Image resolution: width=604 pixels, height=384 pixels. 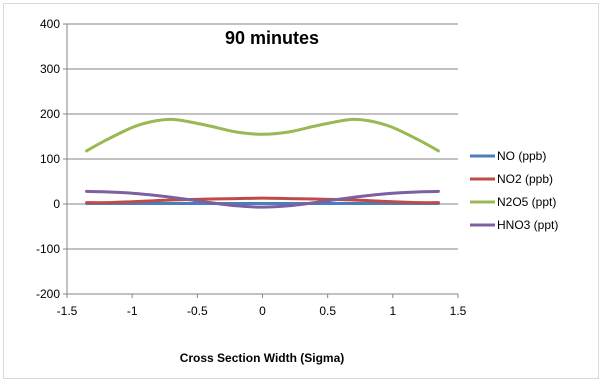 I want to click on x-tick-label: 1, so click(x=392, y=311).